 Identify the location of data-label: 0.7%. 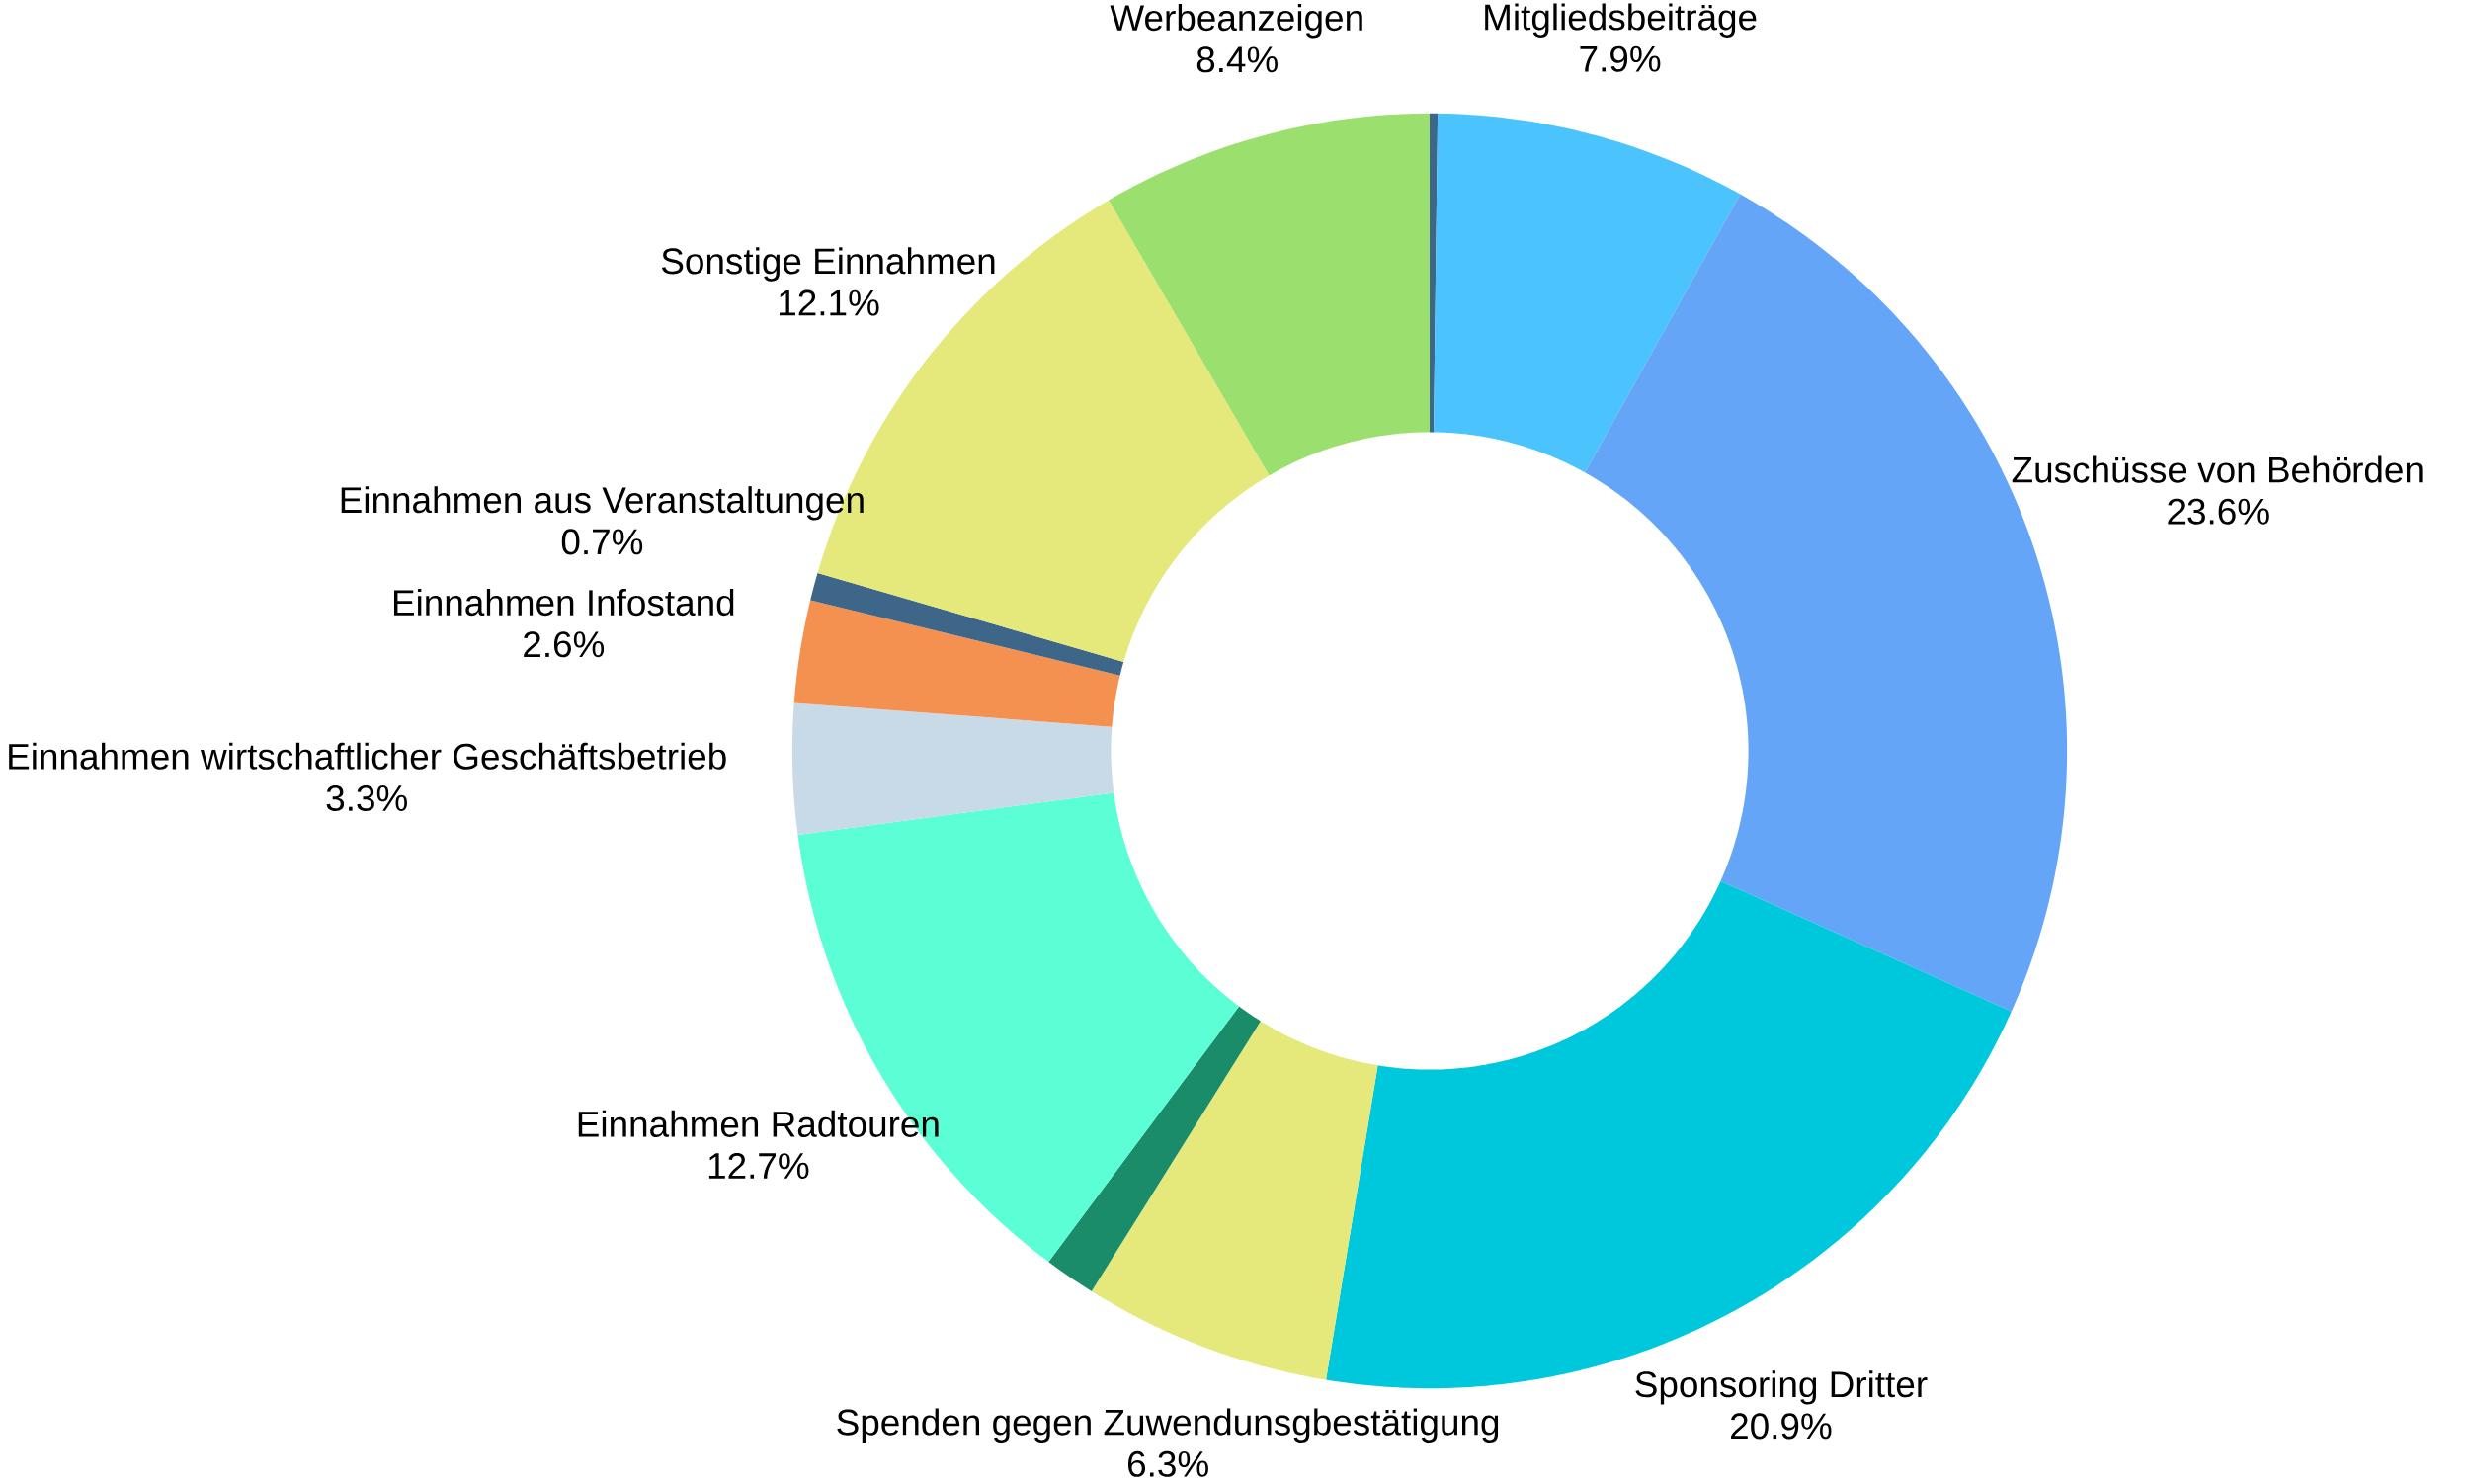
(602, 542).